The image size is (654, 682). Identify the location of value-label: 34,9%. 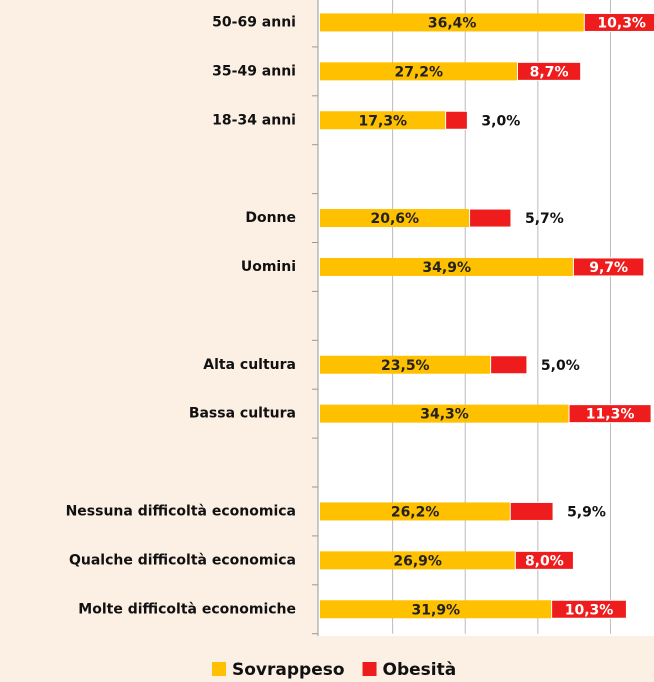
(446, 268).